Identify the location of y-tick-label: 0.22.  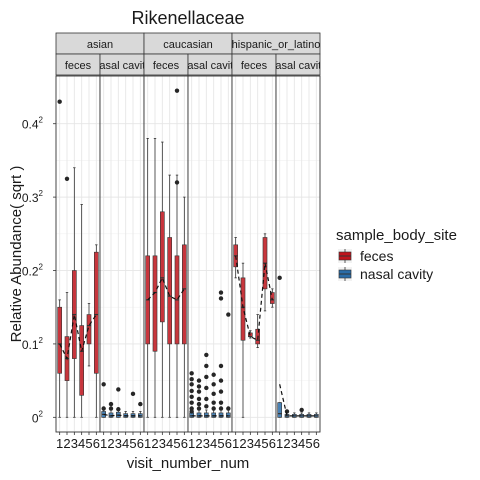
(33, 271).